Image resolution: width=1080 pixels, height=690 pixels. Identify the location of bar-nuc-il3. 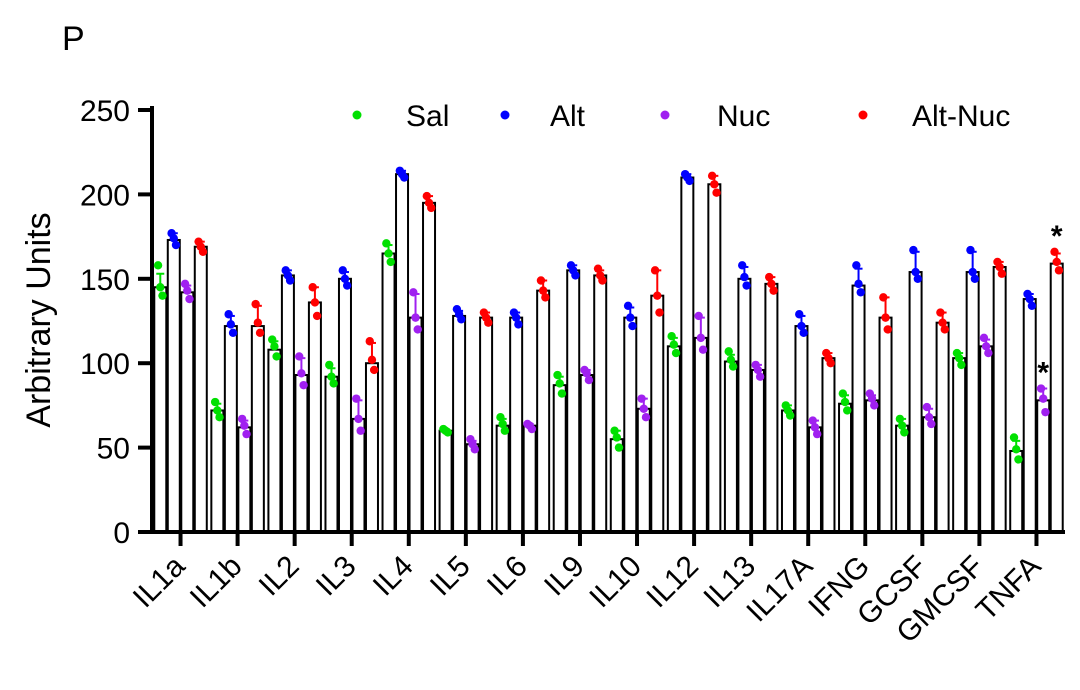
(358, 475).